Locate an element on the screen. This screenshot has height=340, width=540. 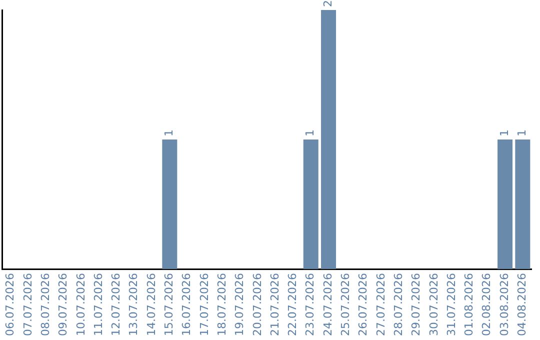
x-tick-label: 07.07.2026 is located at coordinates (27, 304).